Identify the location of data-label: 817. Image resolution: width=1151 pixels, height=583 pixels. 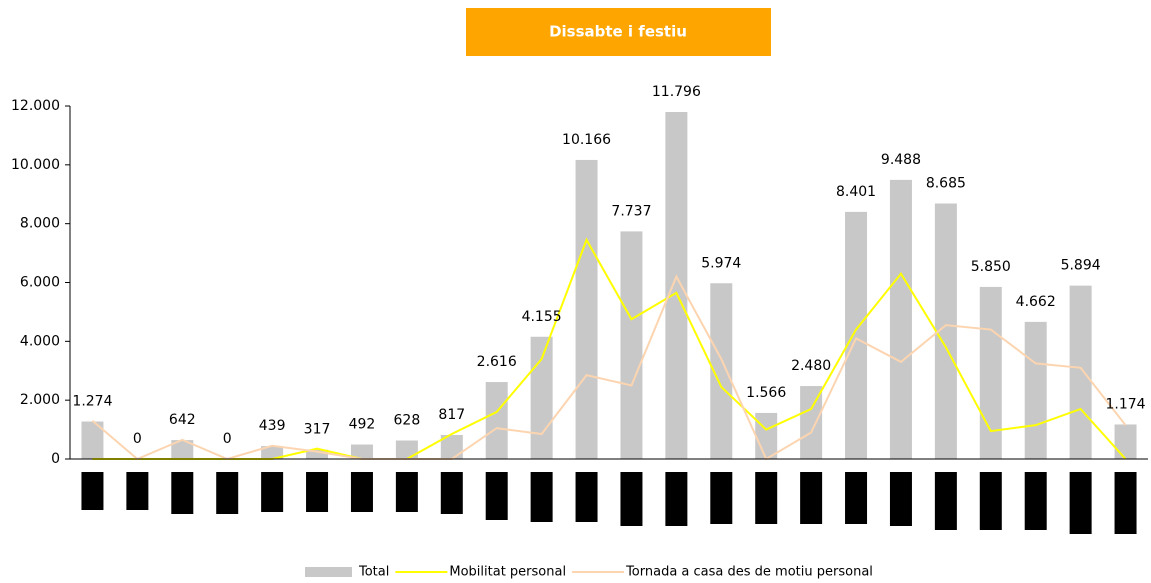
(451, 415).